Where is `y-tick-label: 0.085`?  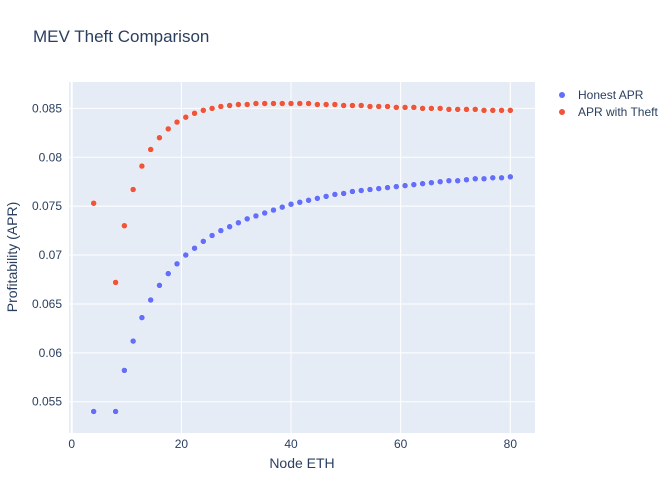 y-tick-label: 0.085 is located at coordinates (47, 108).